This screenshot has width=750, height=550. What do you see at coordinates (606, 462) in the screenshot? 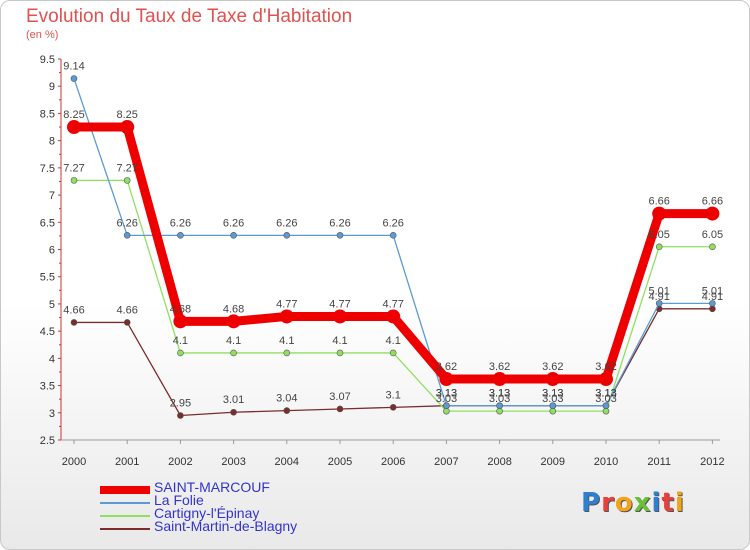
I see `x-tick-label: 2010` at bounding box center [606, 462].